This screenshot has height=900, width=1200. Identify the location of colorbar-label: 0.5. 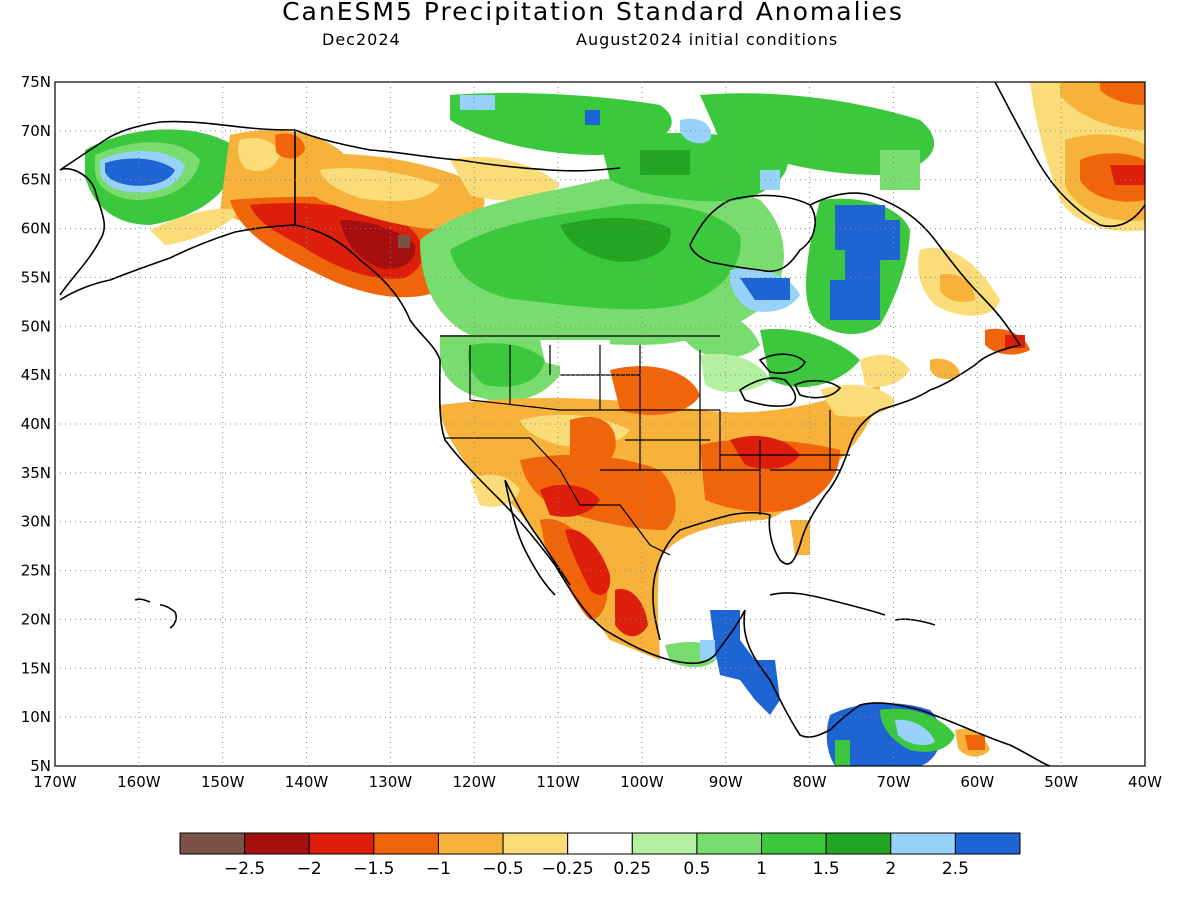
(696, 869).